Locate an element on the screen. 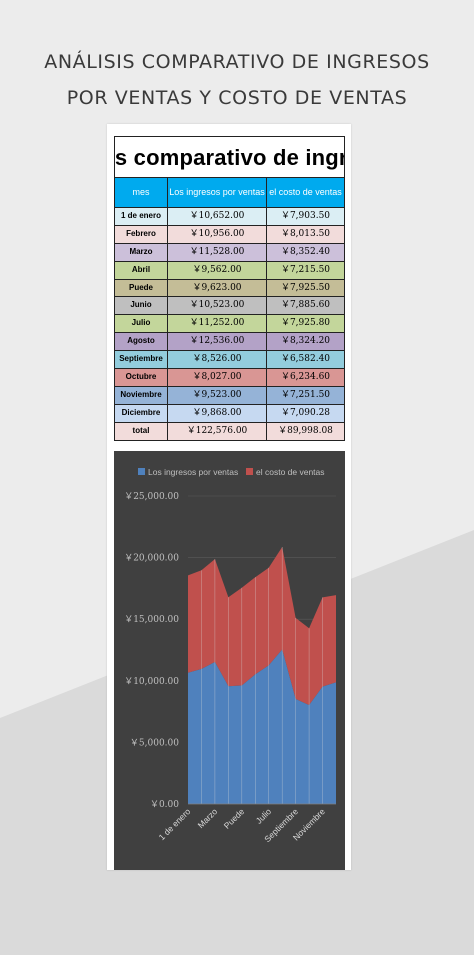  table-row: Febrero ￥10,956.00 ￥8,013.50 is located at coordinates (229, 234).